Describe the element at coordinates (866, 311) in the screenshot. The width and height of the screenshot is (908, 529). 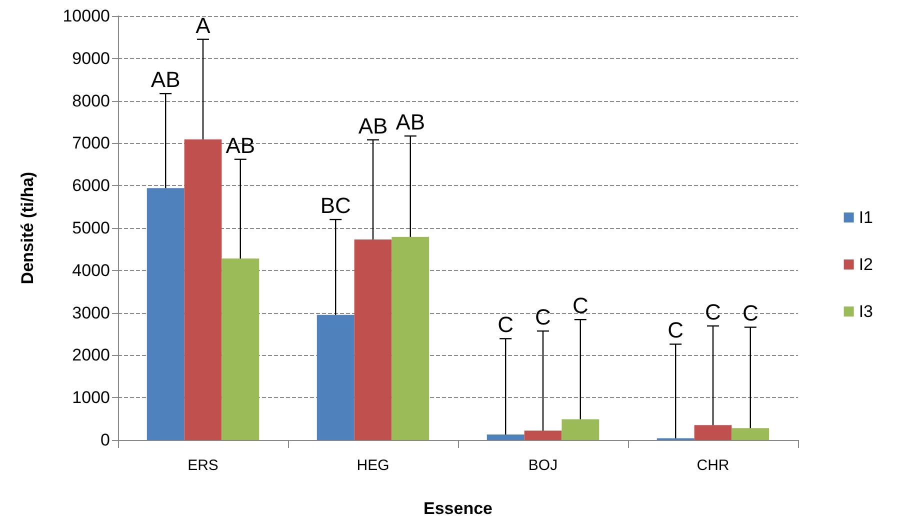
I see `legend-label: I3` at that location.